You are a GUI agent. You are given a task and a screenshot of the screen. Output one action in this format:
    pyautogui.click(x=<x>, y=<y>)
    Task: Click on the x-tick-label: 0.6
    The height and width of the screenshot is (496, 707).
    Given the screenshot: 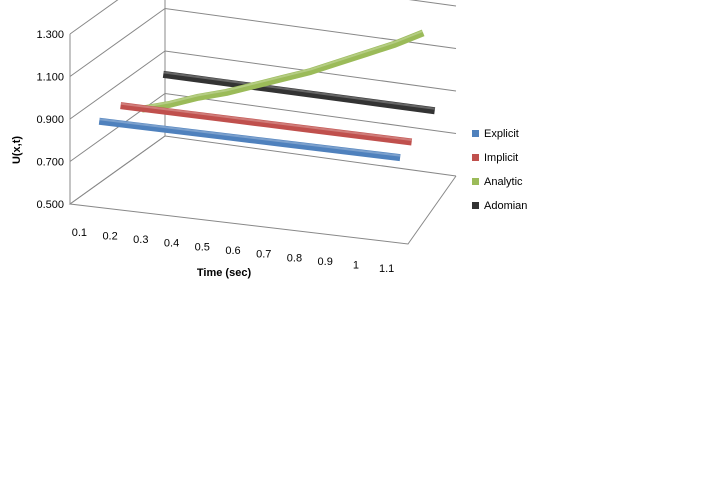 What is the action you would take?
    pyautogui.click(x=232, y=251)
    